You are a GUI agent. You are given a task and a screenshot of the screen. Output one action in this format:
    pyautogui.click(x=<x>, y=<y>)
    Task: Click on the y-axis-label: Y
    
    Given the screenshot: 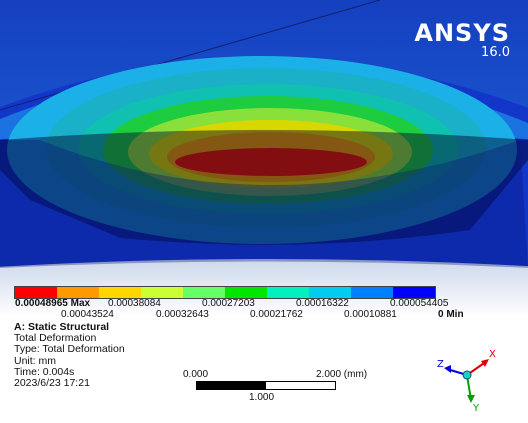 What is the action you would take?
    pyautogui.click(x=476, y=408)
    